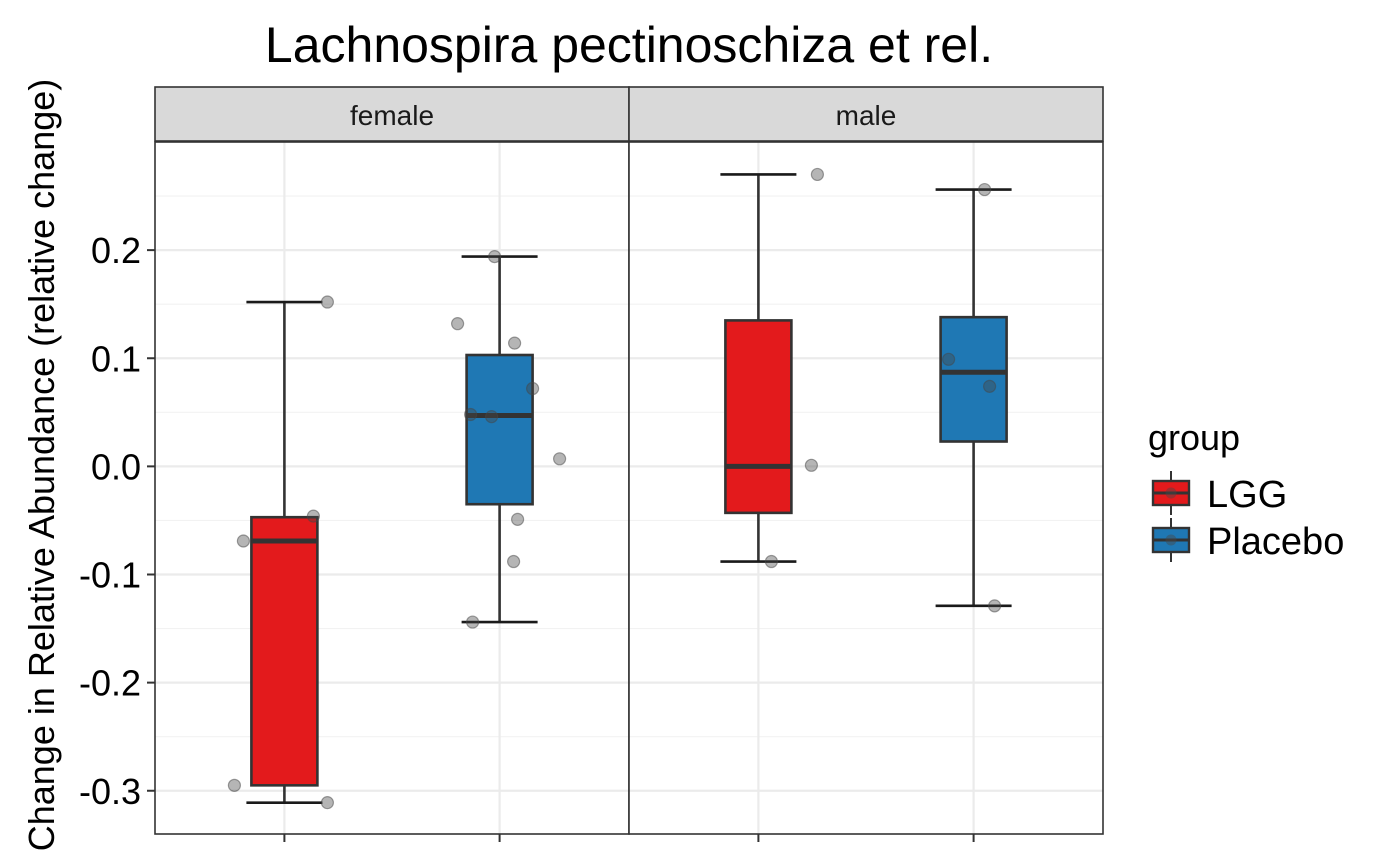 The height and width of the screenshot is (866, 1400). I want to click on legend-label: LGG, so click(1247, 495).